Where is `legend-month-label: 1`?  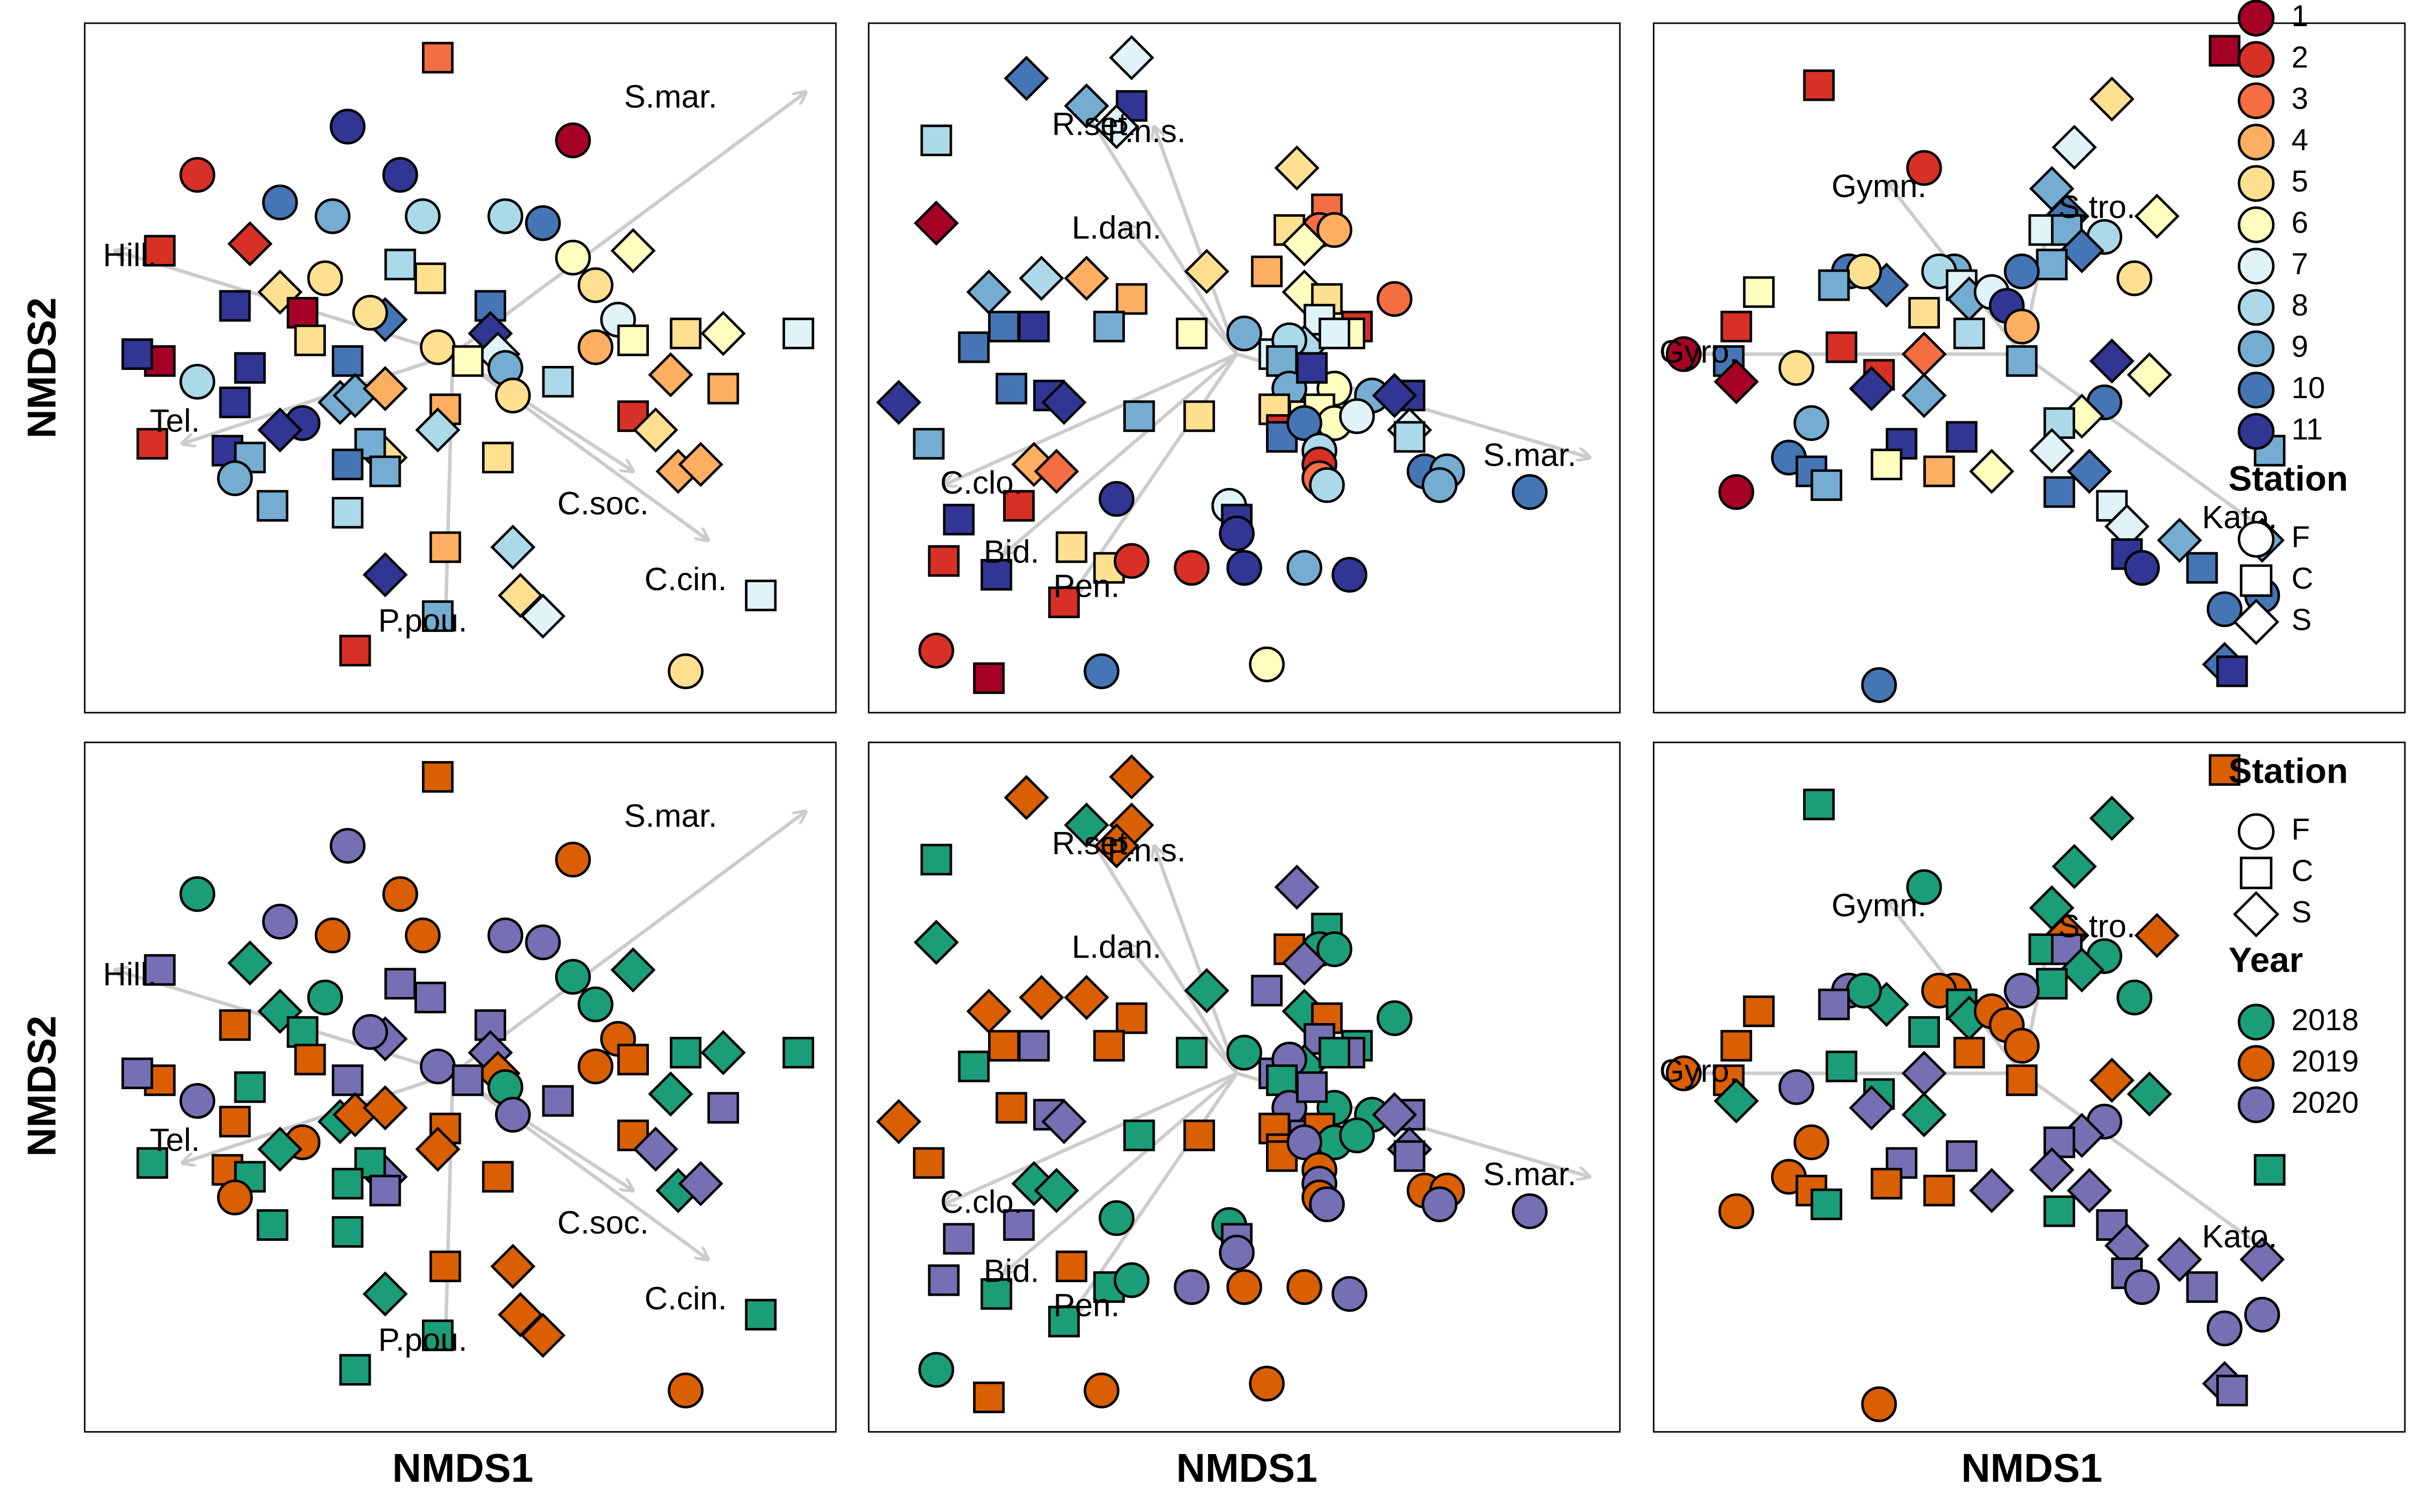 legend-month-label: 1 is located at coordinates (2299, 16).